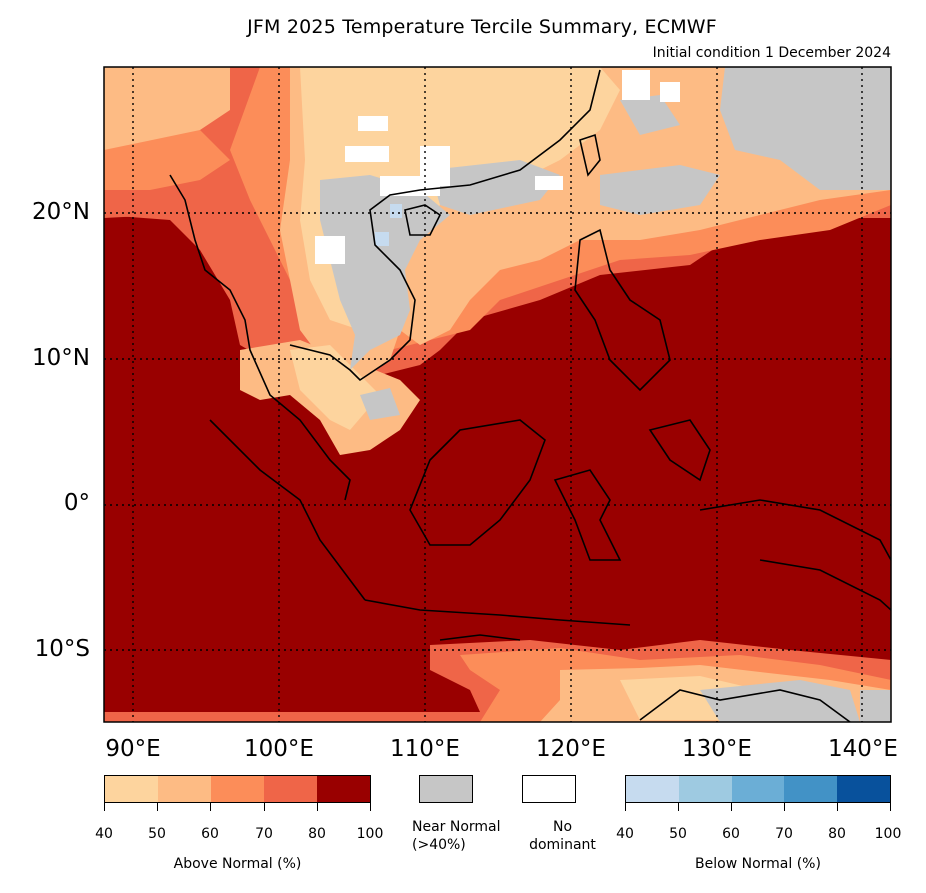  Describe the element at coordinates (237, 864) in the screenshot. I see `above-normal-legend-title: Above Normal (%)` at that location.